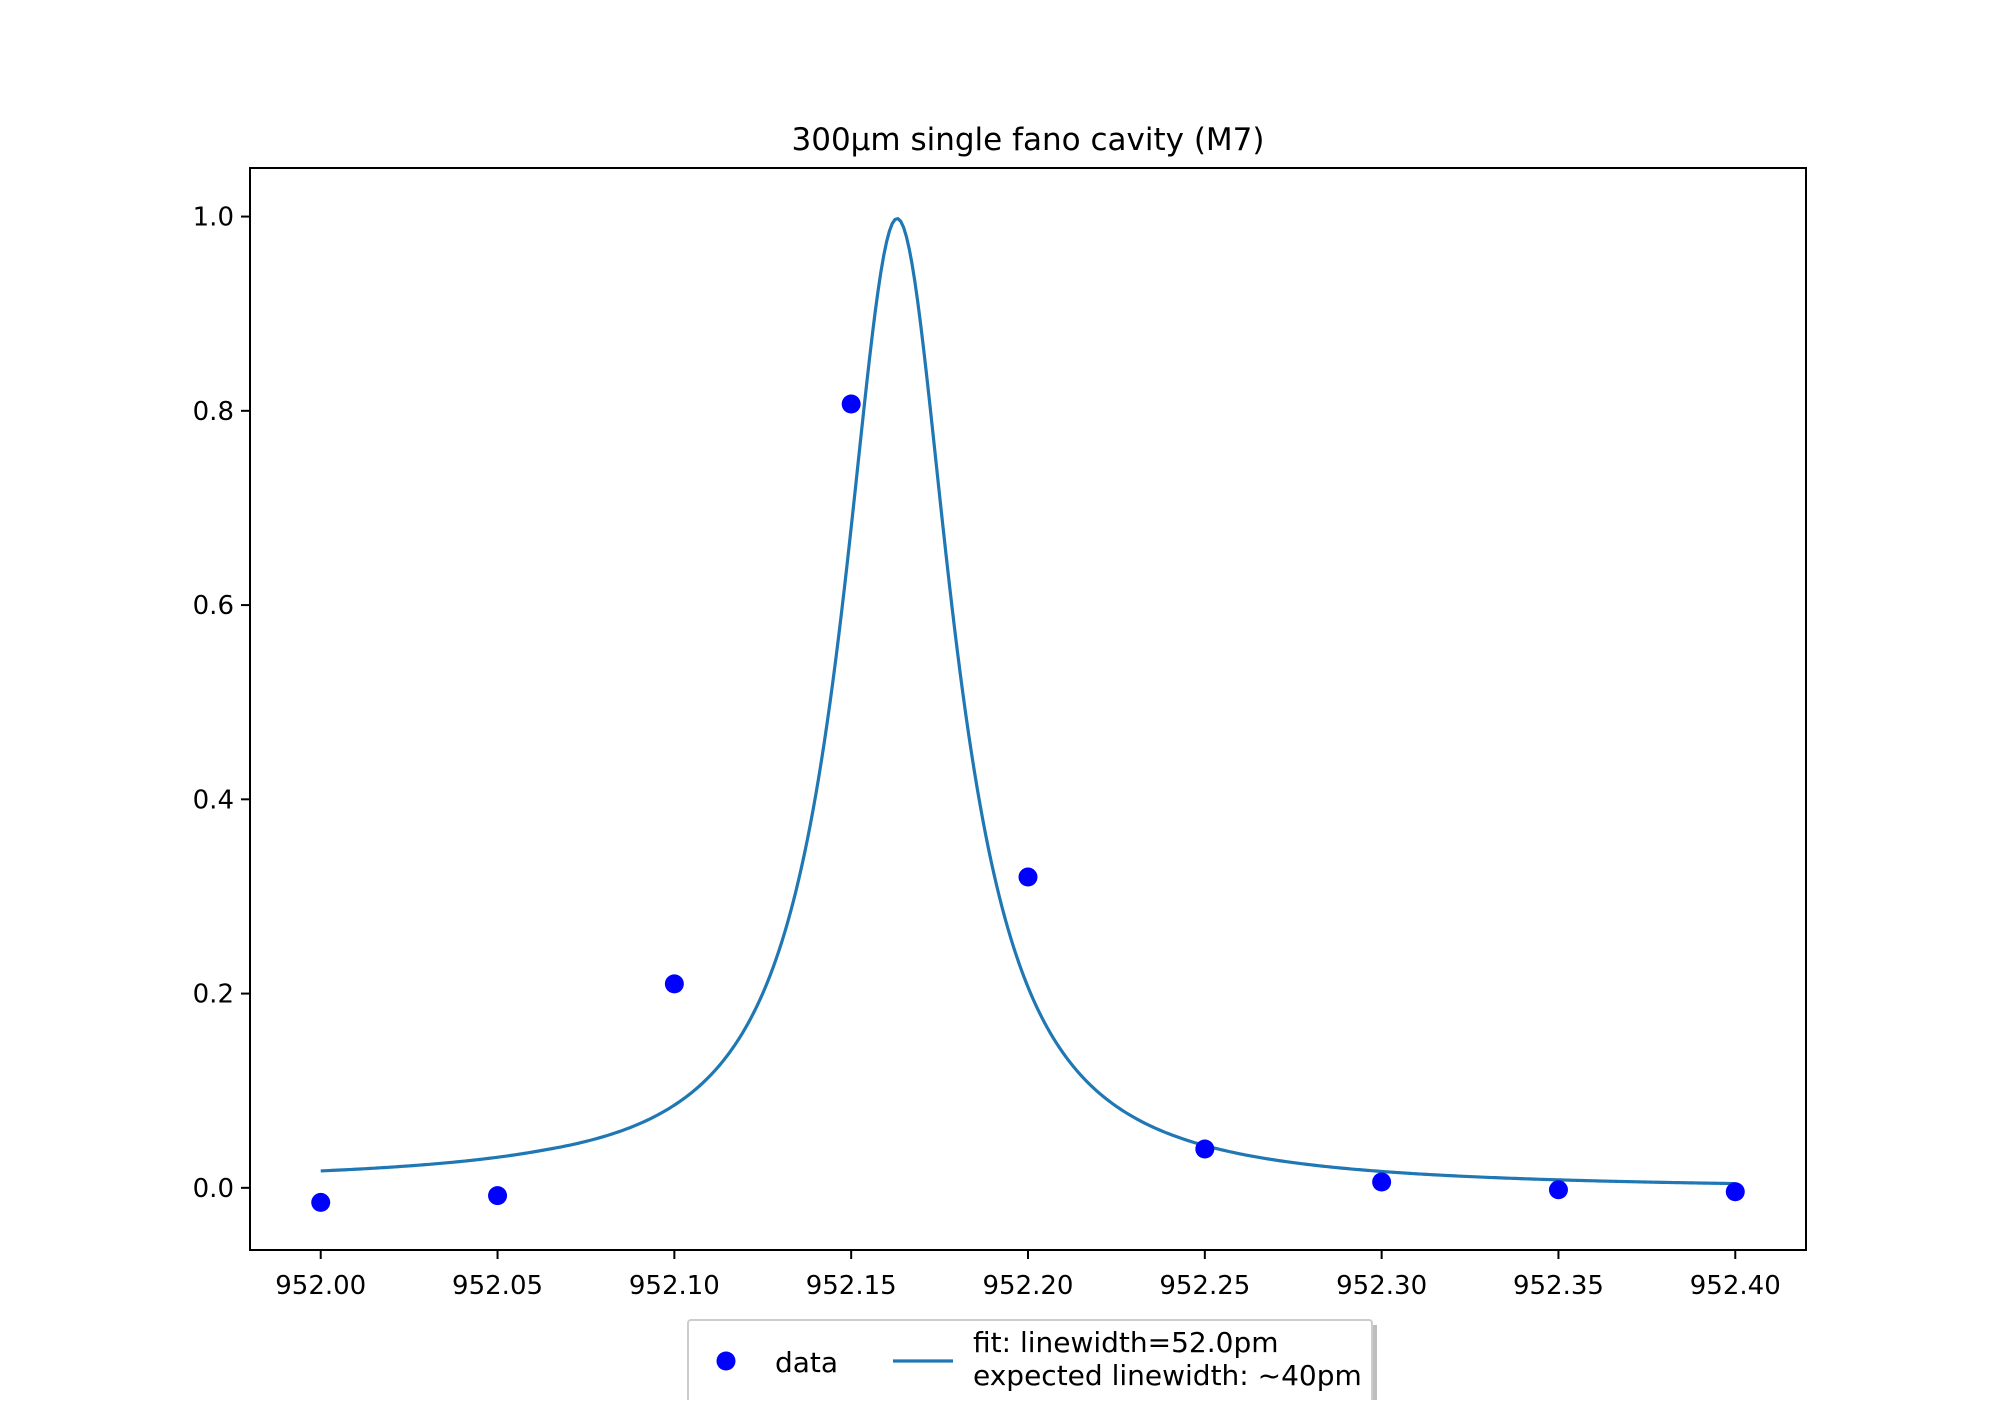  What do you see at coordinates (213, 800) in the screenshot?
I see `y-tick-label: 0.4` at bounding box center [213, 800].